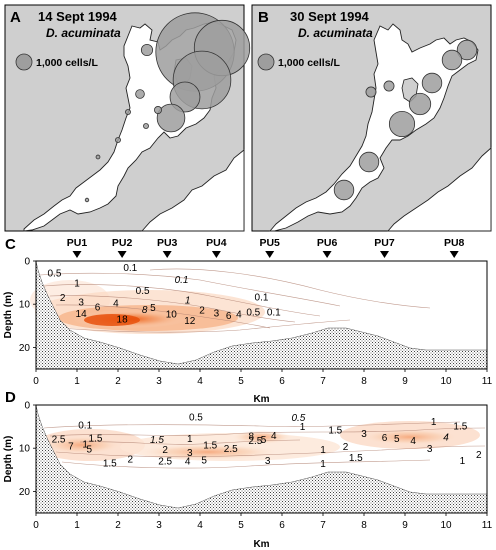 This screenshot has width=496, height=550. What do you see at coordinates (165, 462) in the screenshot?
I see `plot-d-contour-label-34: 2.5` at bounding box center [165, 462].